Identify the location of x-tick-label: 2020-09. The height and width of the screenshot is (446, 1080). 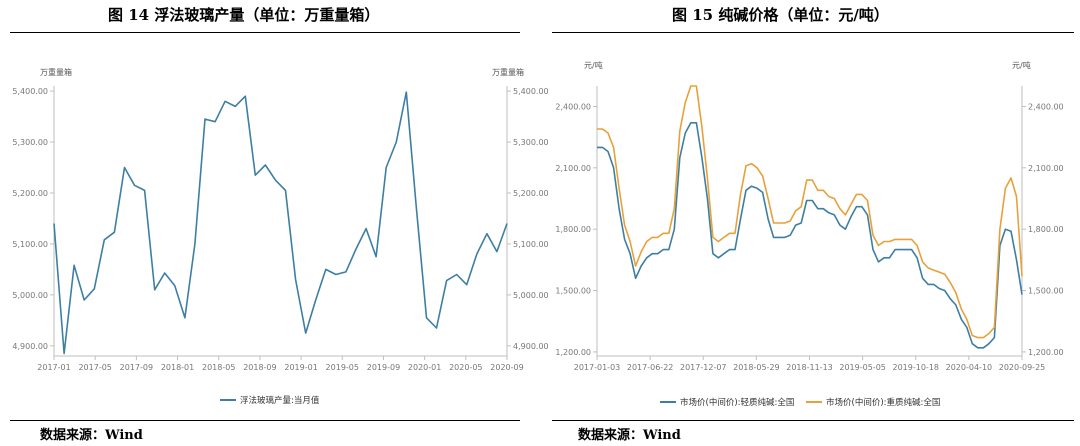
(506, 367).